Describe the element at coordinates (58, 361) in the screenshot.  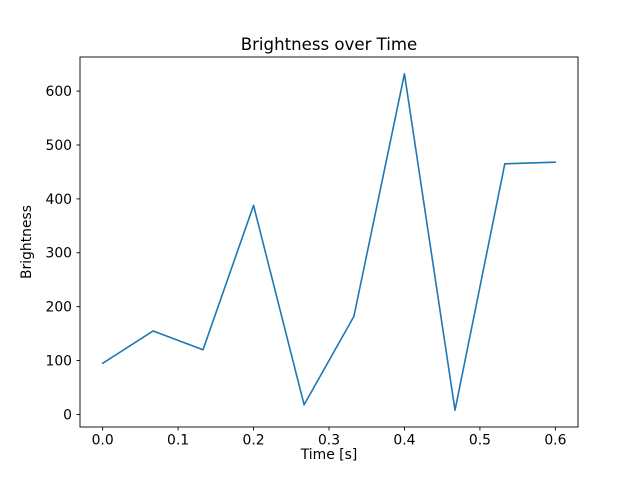
I see `y-tick-label: 100` at that location.